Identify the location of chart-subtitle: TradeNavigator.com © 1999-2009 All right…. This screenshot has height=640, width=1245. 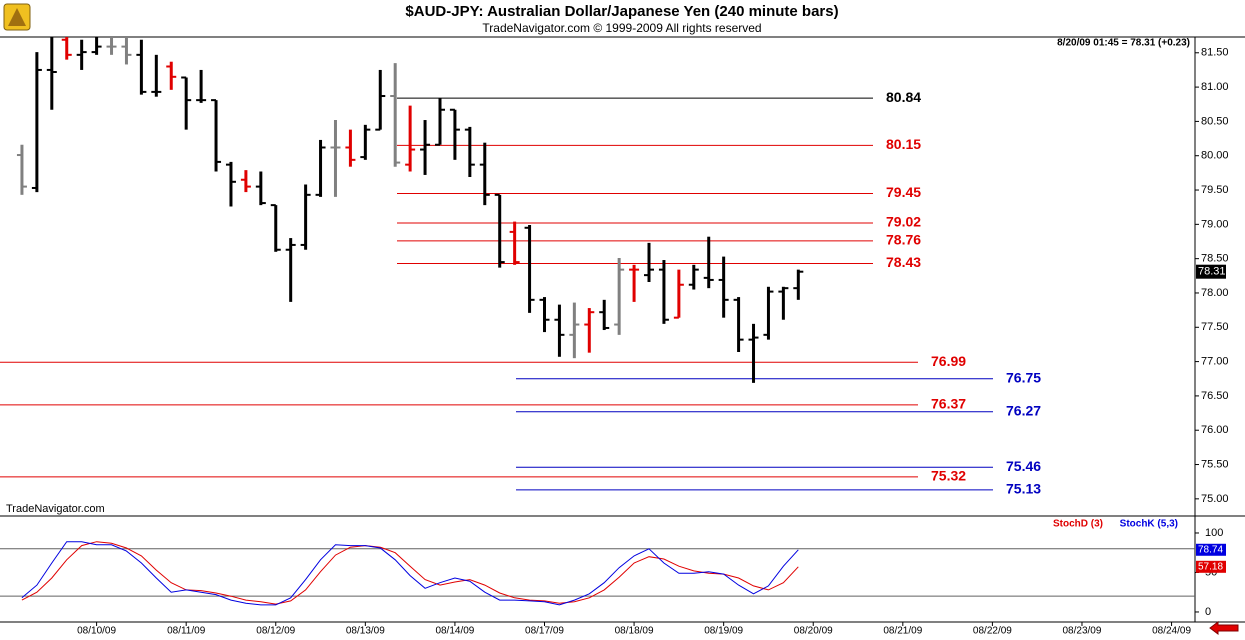
(621, 28).